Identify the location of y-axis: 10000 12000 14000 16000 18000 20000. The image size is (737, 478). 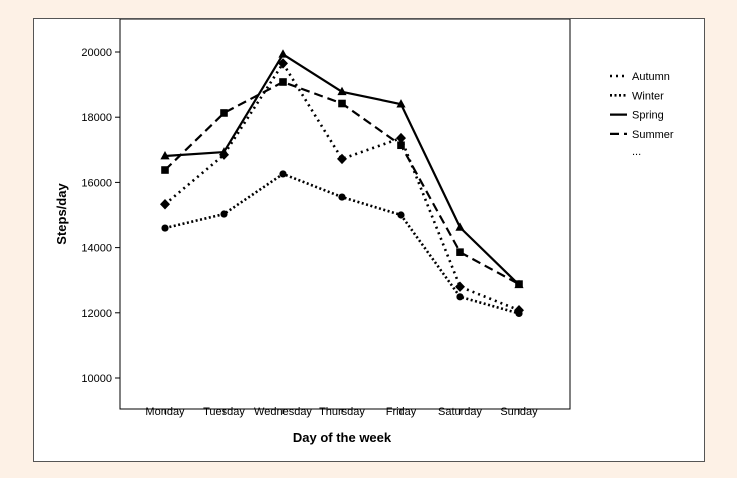
(100, 216).